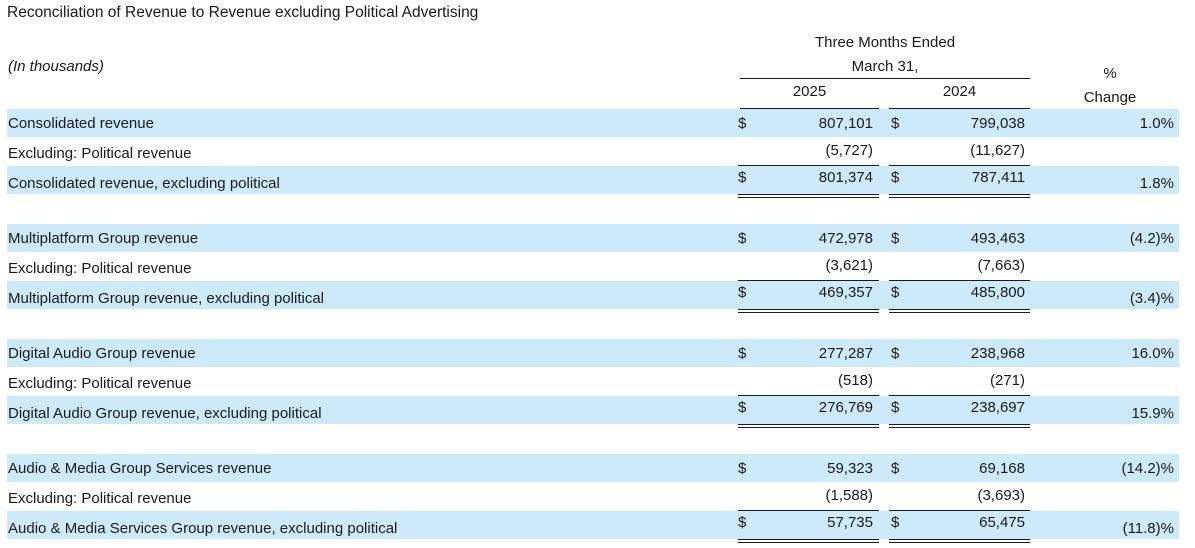 The width and height of the screenshot is (1195, 548). I want to click on pct-change: 15.9%, so click(1152, 413).